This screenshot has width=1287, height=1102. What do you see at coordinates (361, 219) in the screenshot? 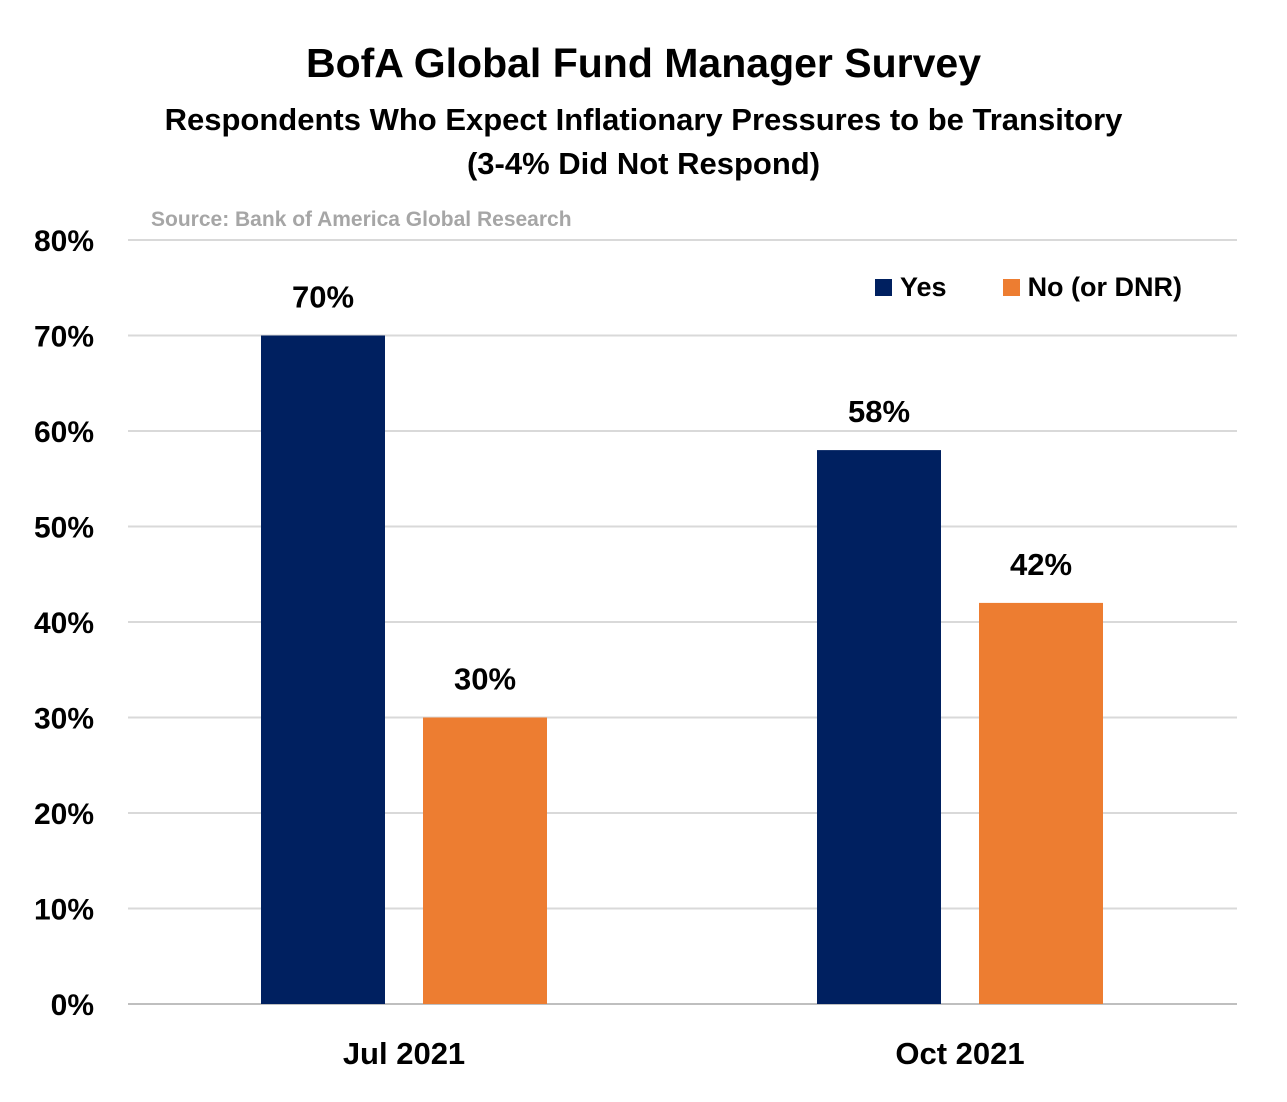
I see `source-note: Source: Bank of America Global Research` at bounding box center [361, 219].